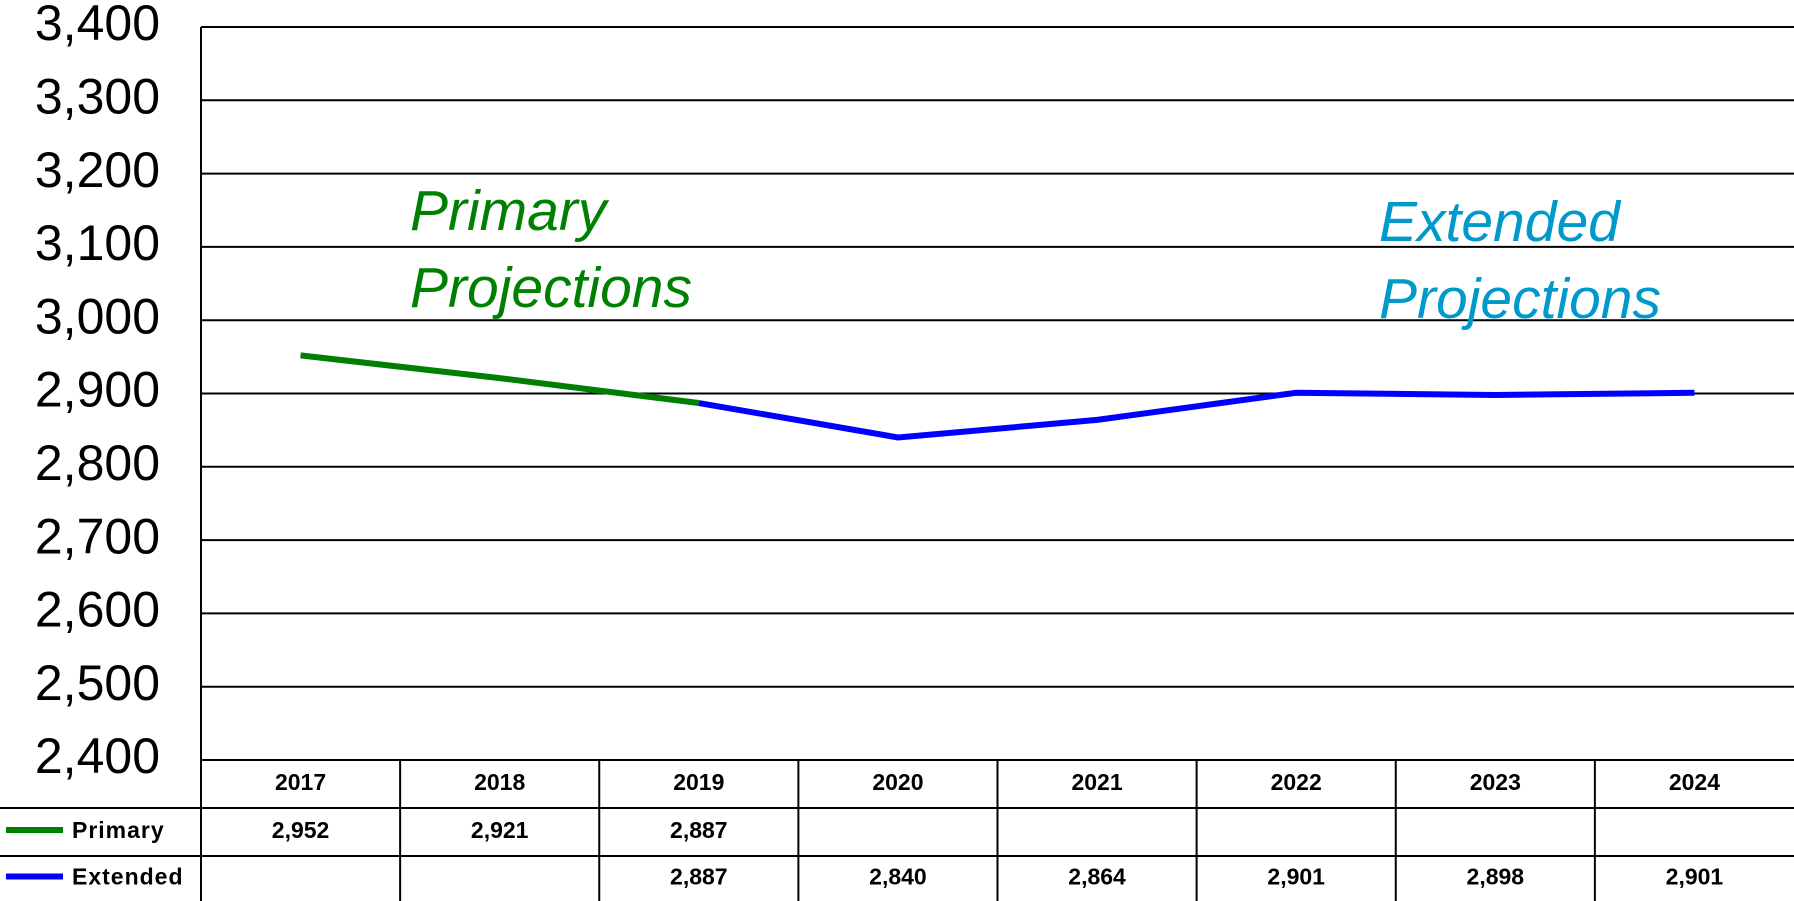  Describe the element at coordinates (97, 25) in the screenshot. I see `y-tick-label: 3,400` at that location.